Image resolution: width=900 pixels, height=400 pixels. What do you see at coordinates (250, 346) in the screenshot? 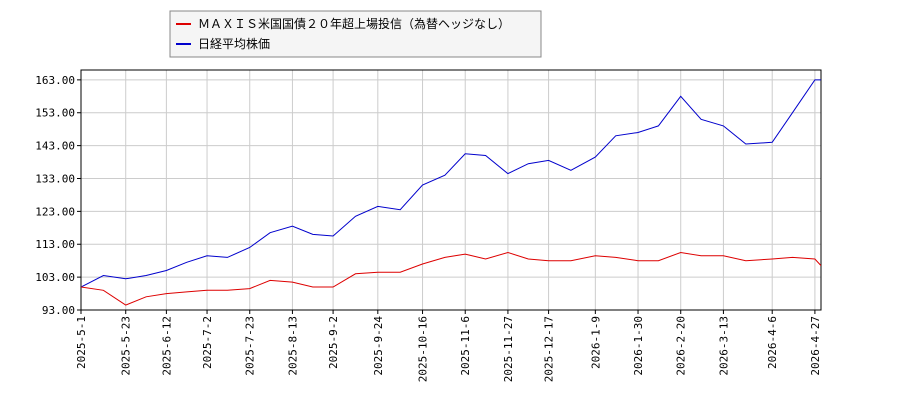
I see `x-tick-label: 2025-7-23` at bounding box center [250, 346].